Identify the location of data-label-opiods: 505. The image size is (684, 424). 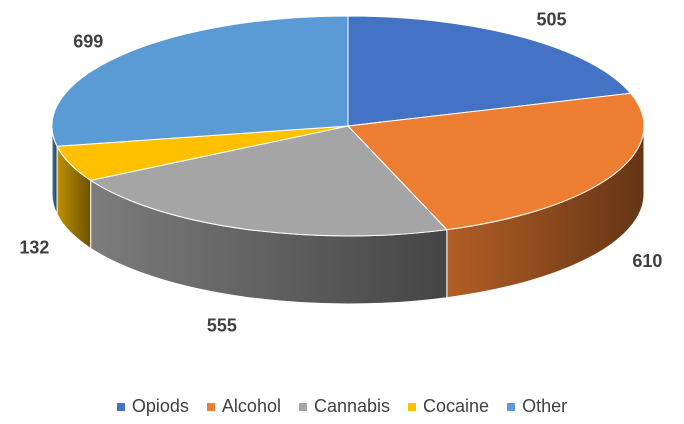
(551, 20).